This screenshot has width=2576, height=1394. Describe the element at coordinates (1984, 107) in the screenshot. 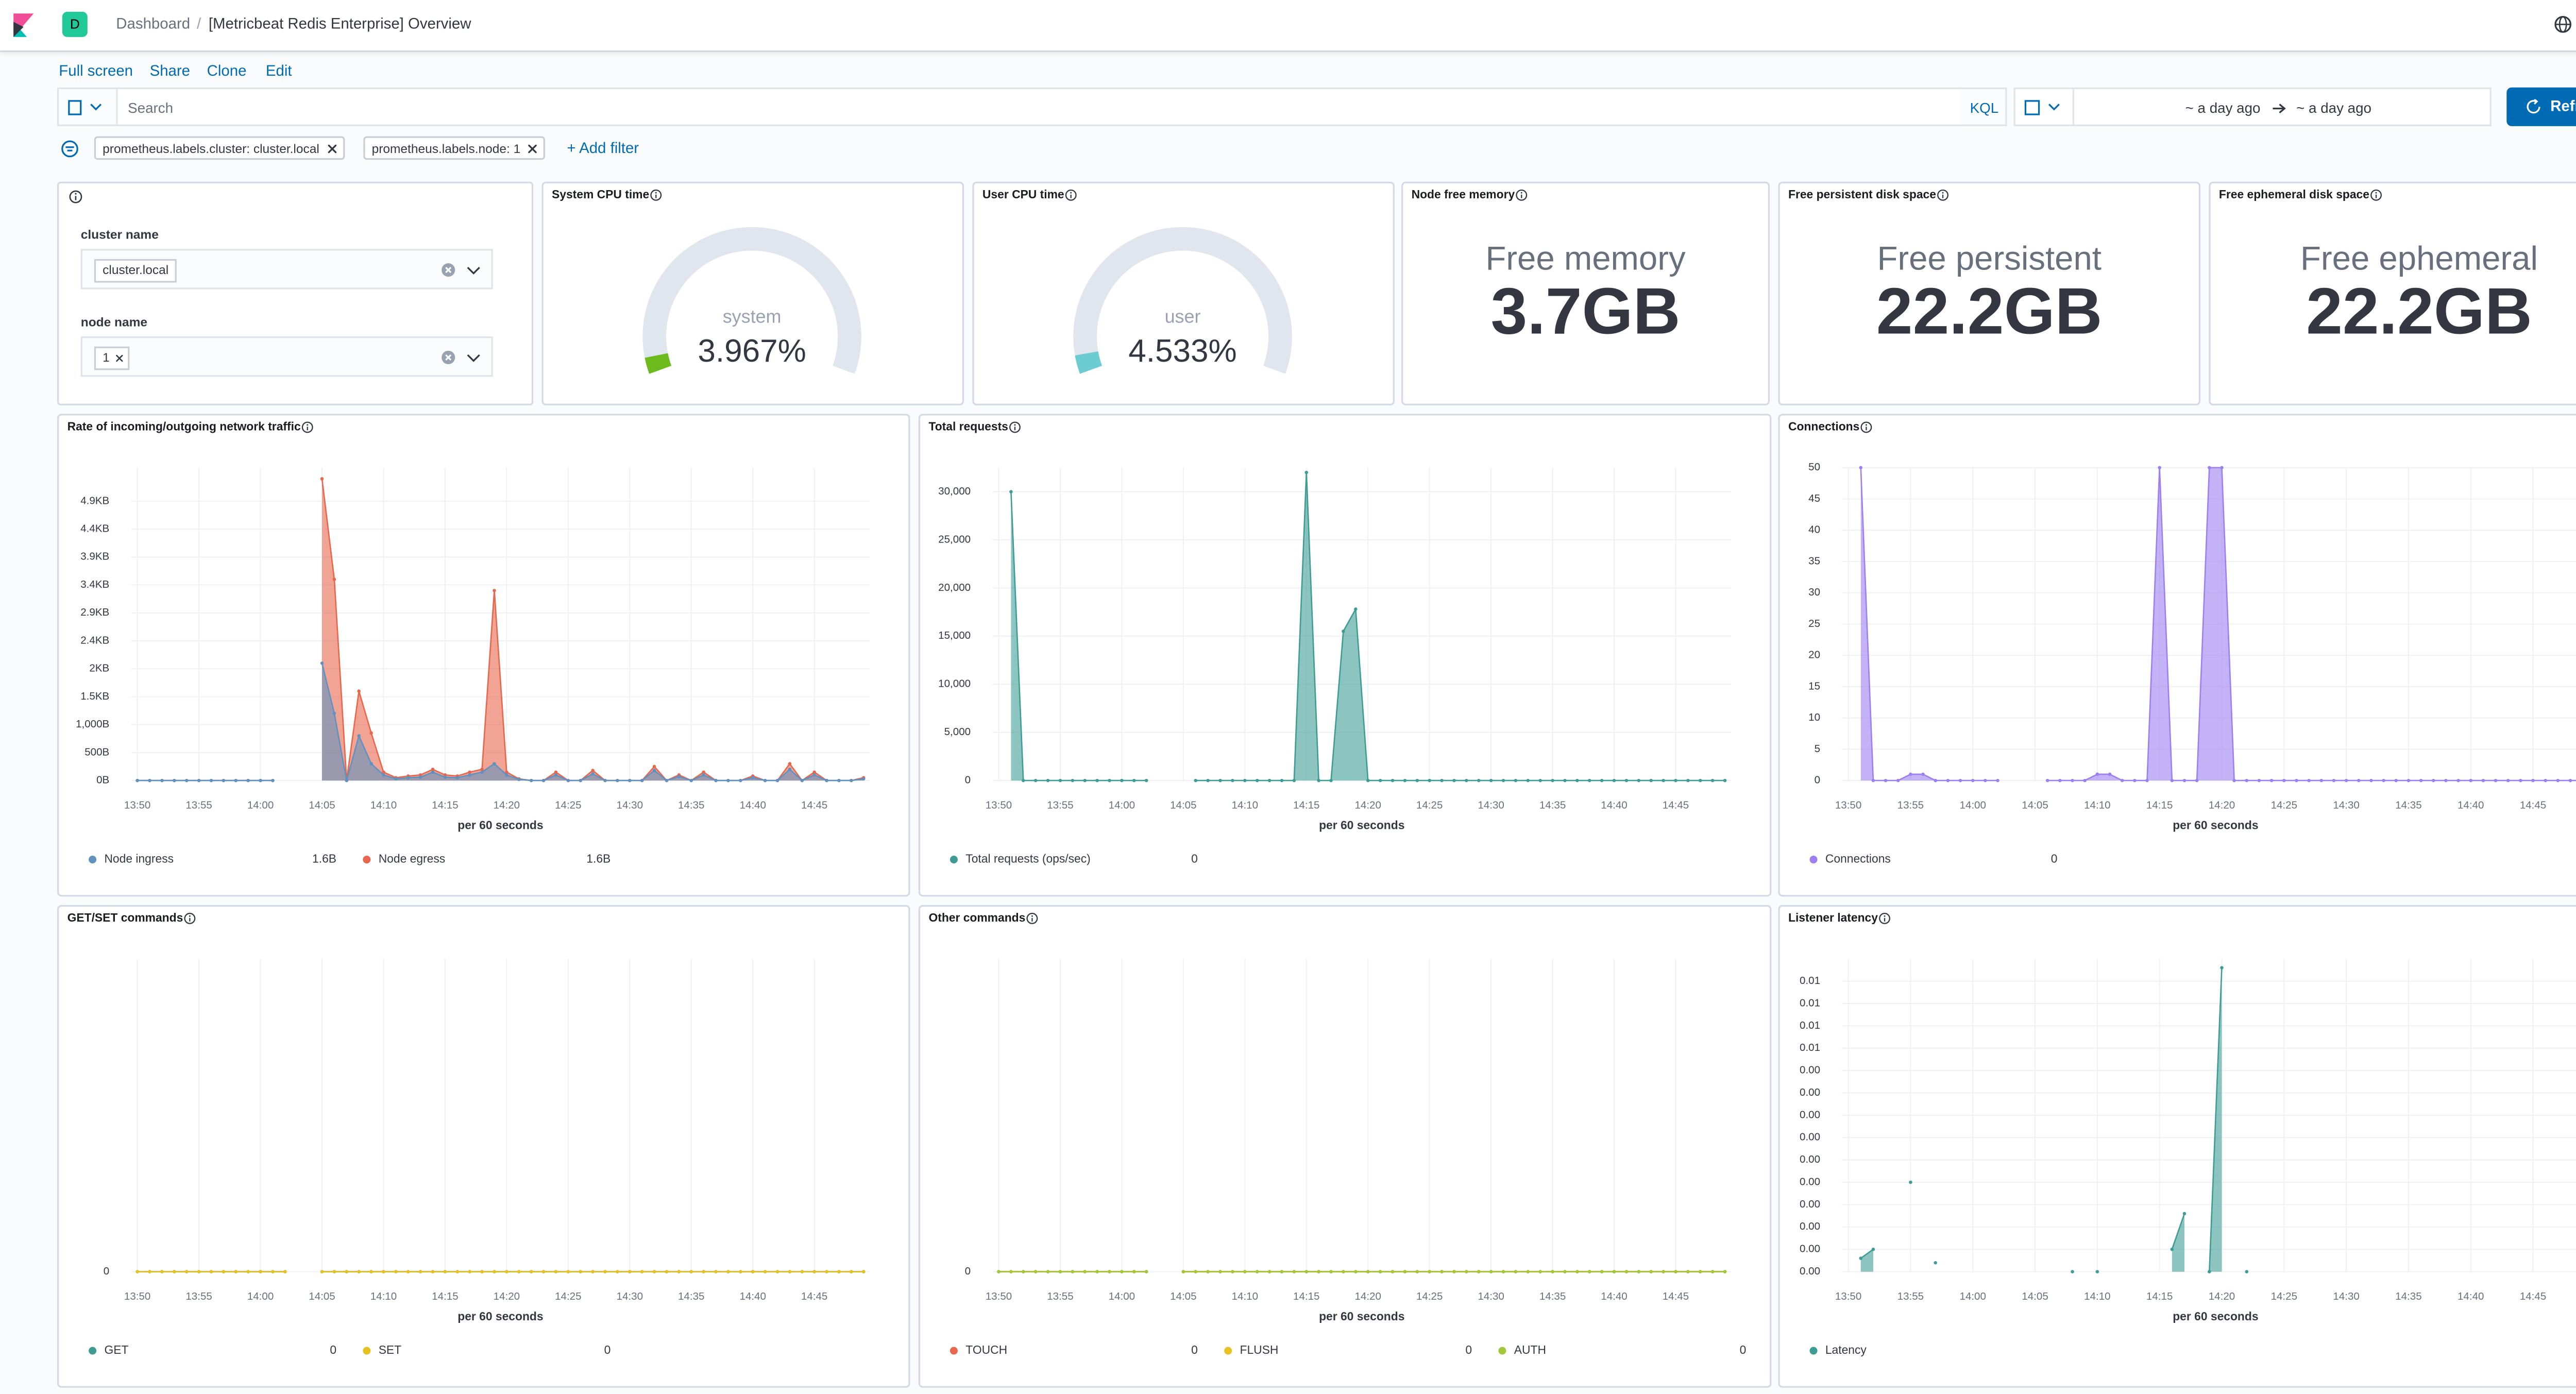

I see `query-language: KQL` at that location.